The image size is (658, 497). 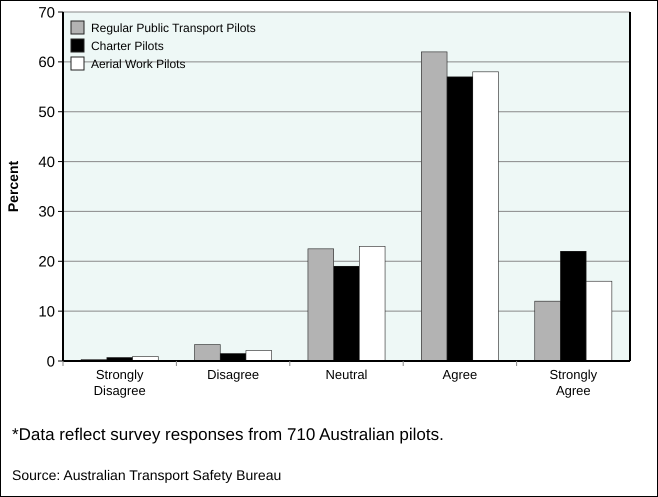 I want to click on legend-label: Regular Public Transport Pilots, so click(x=173, y=28).